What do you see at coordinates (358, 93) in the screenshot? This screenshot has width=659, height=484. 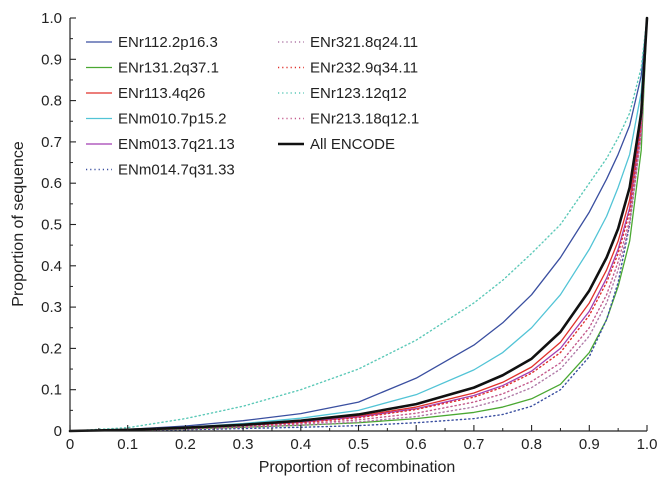 I see `legend-label: ENr123.12q12` at bounding box center [358, 93].